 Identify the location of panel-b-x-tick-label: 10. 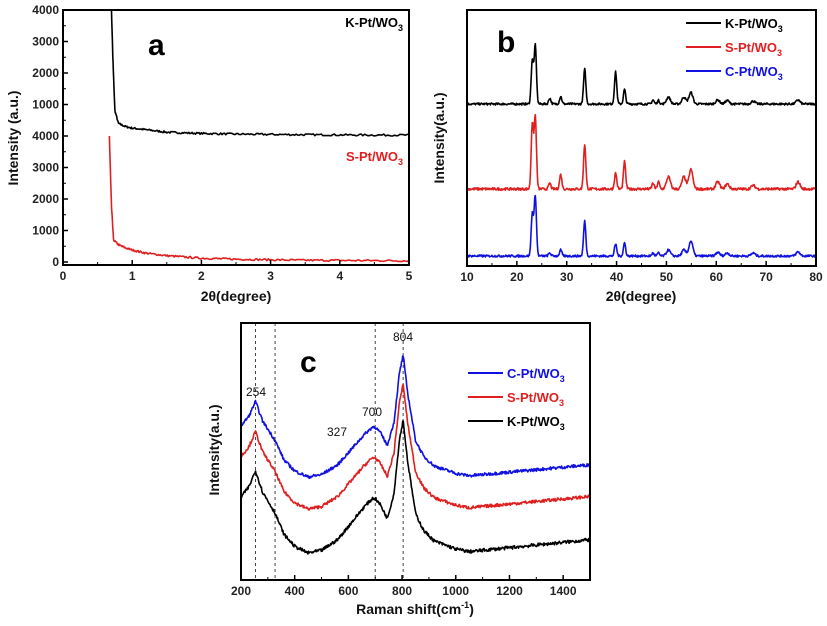
(467, 277).